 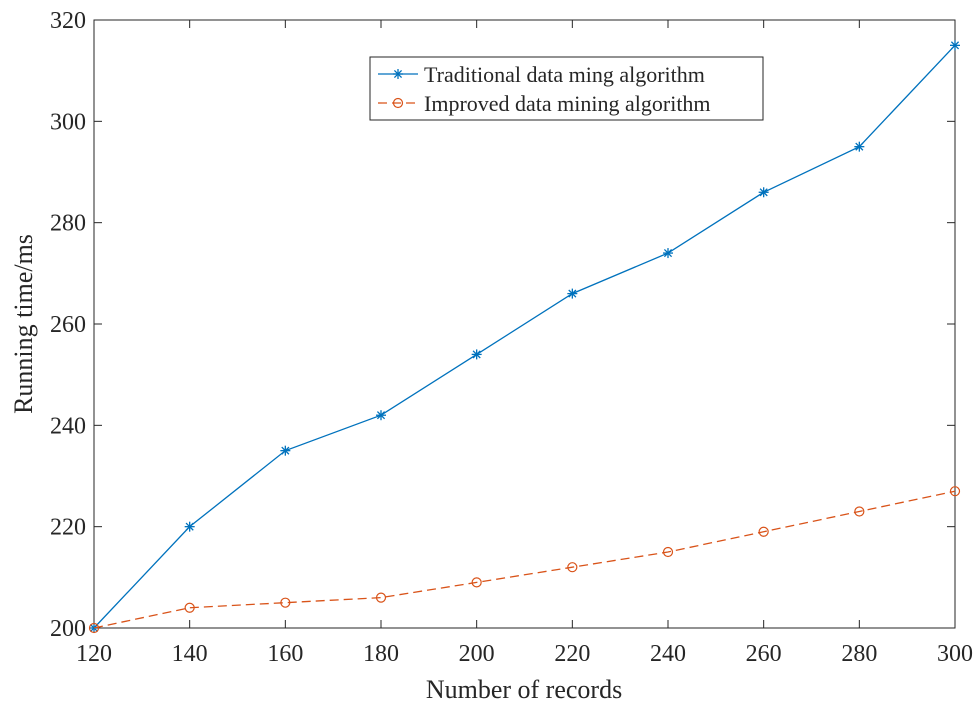 What do you see at coordinates (68, 224) in the screenshot?
I see `y-tick-label: 280` at bounding box center [68, 224].